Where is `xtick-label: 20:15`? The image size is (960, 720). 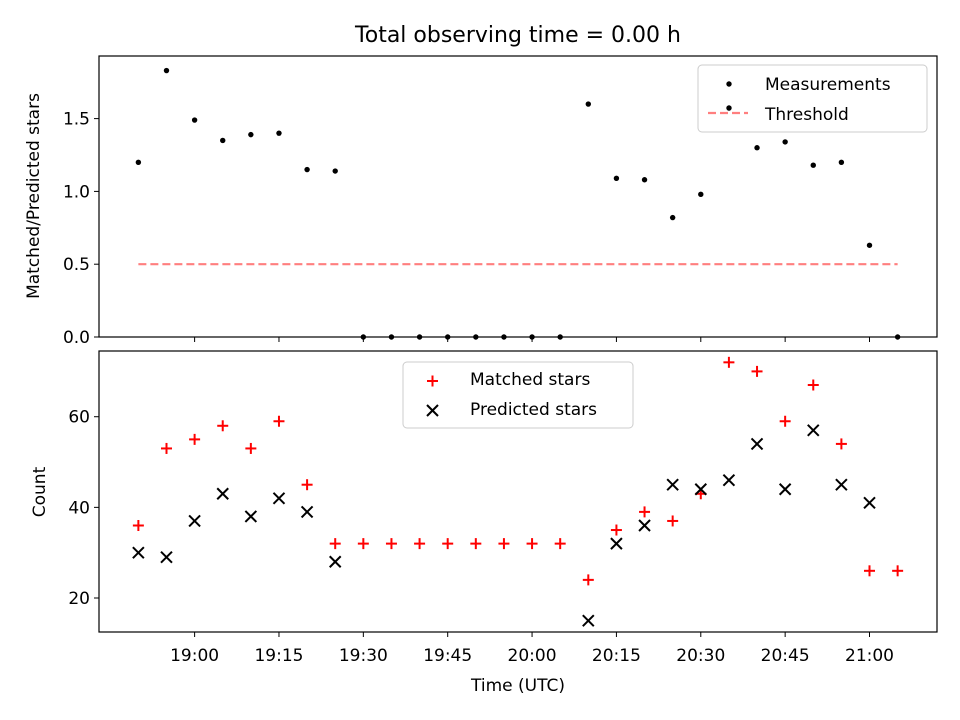
xtick-label: 20:15 is located at coordinates (616, 656).